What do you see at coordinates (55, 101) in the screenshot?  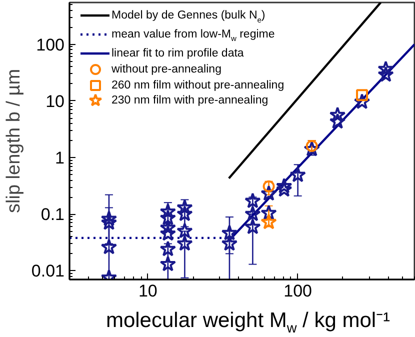 I see `y-tick-label: 10` at bounding box center [55, 101].